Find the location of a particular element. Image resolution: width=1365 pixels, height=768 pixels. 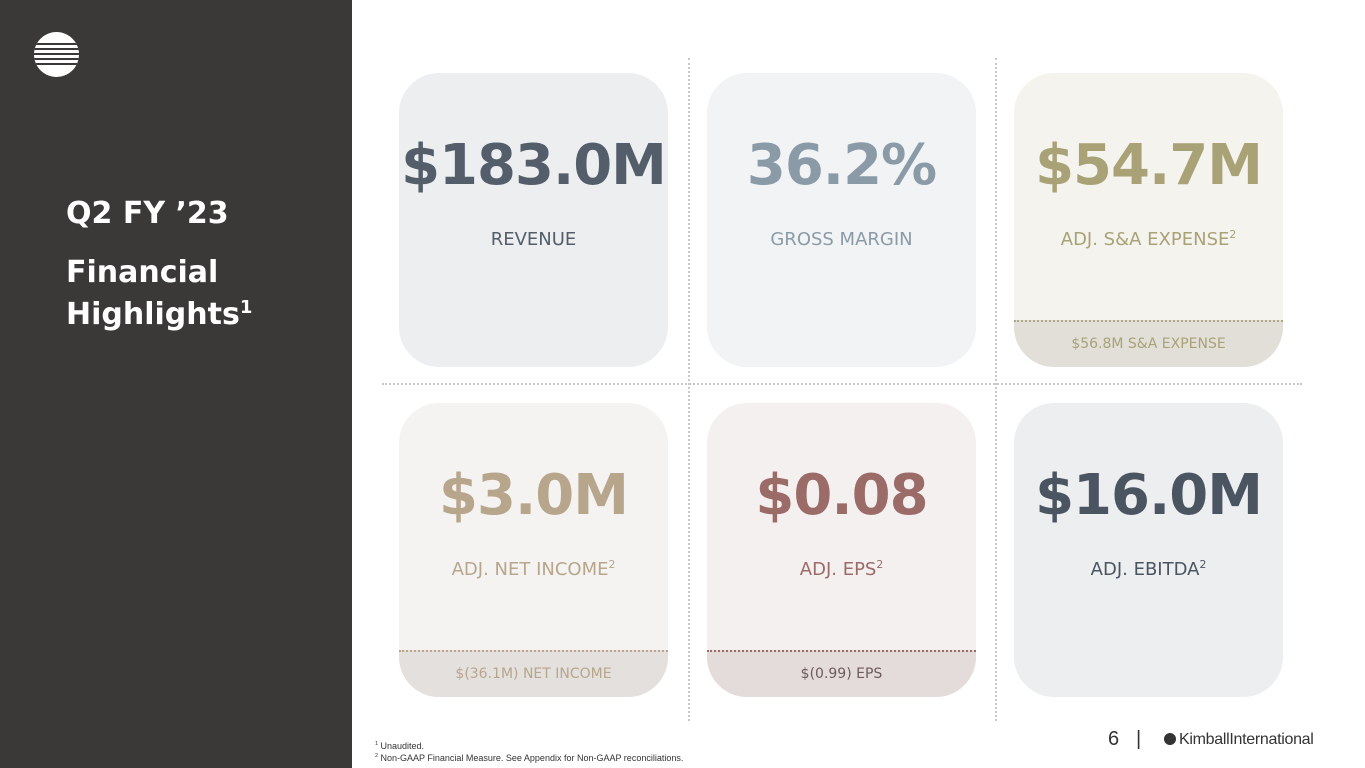

gross-margin-label: GROSS MARGIN is located at coordinates (841, 239).